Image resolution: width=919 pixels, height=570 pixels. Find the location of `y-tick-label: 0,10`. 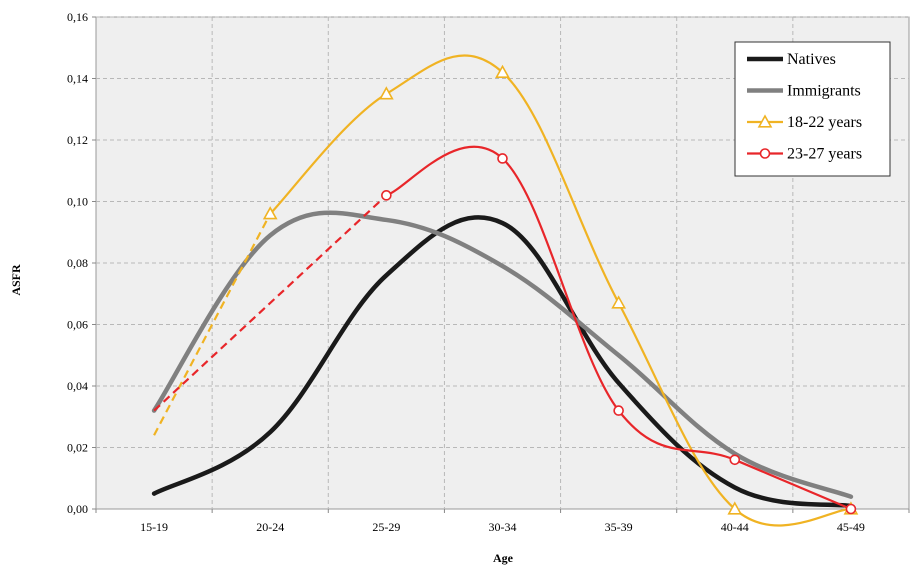

y-tick-label: 0,10 is located at coordinates (77, 202).